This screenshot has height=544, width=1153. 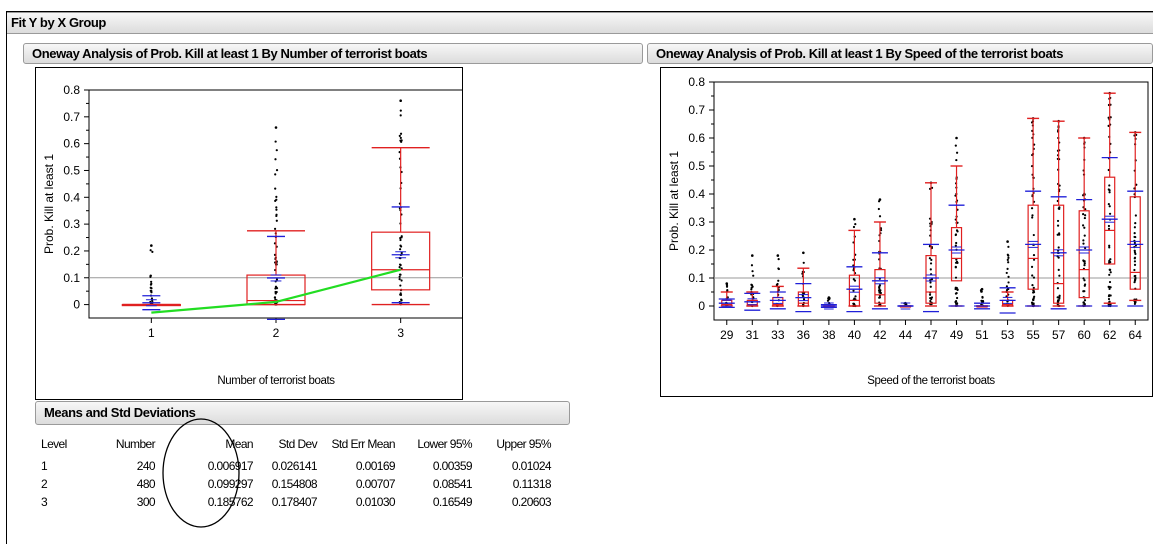 What do you see at coordinates (580, 23) in the screenshot?
I see `window-title-bar: Fit Y by X Group` at bounding box center [580, 23].